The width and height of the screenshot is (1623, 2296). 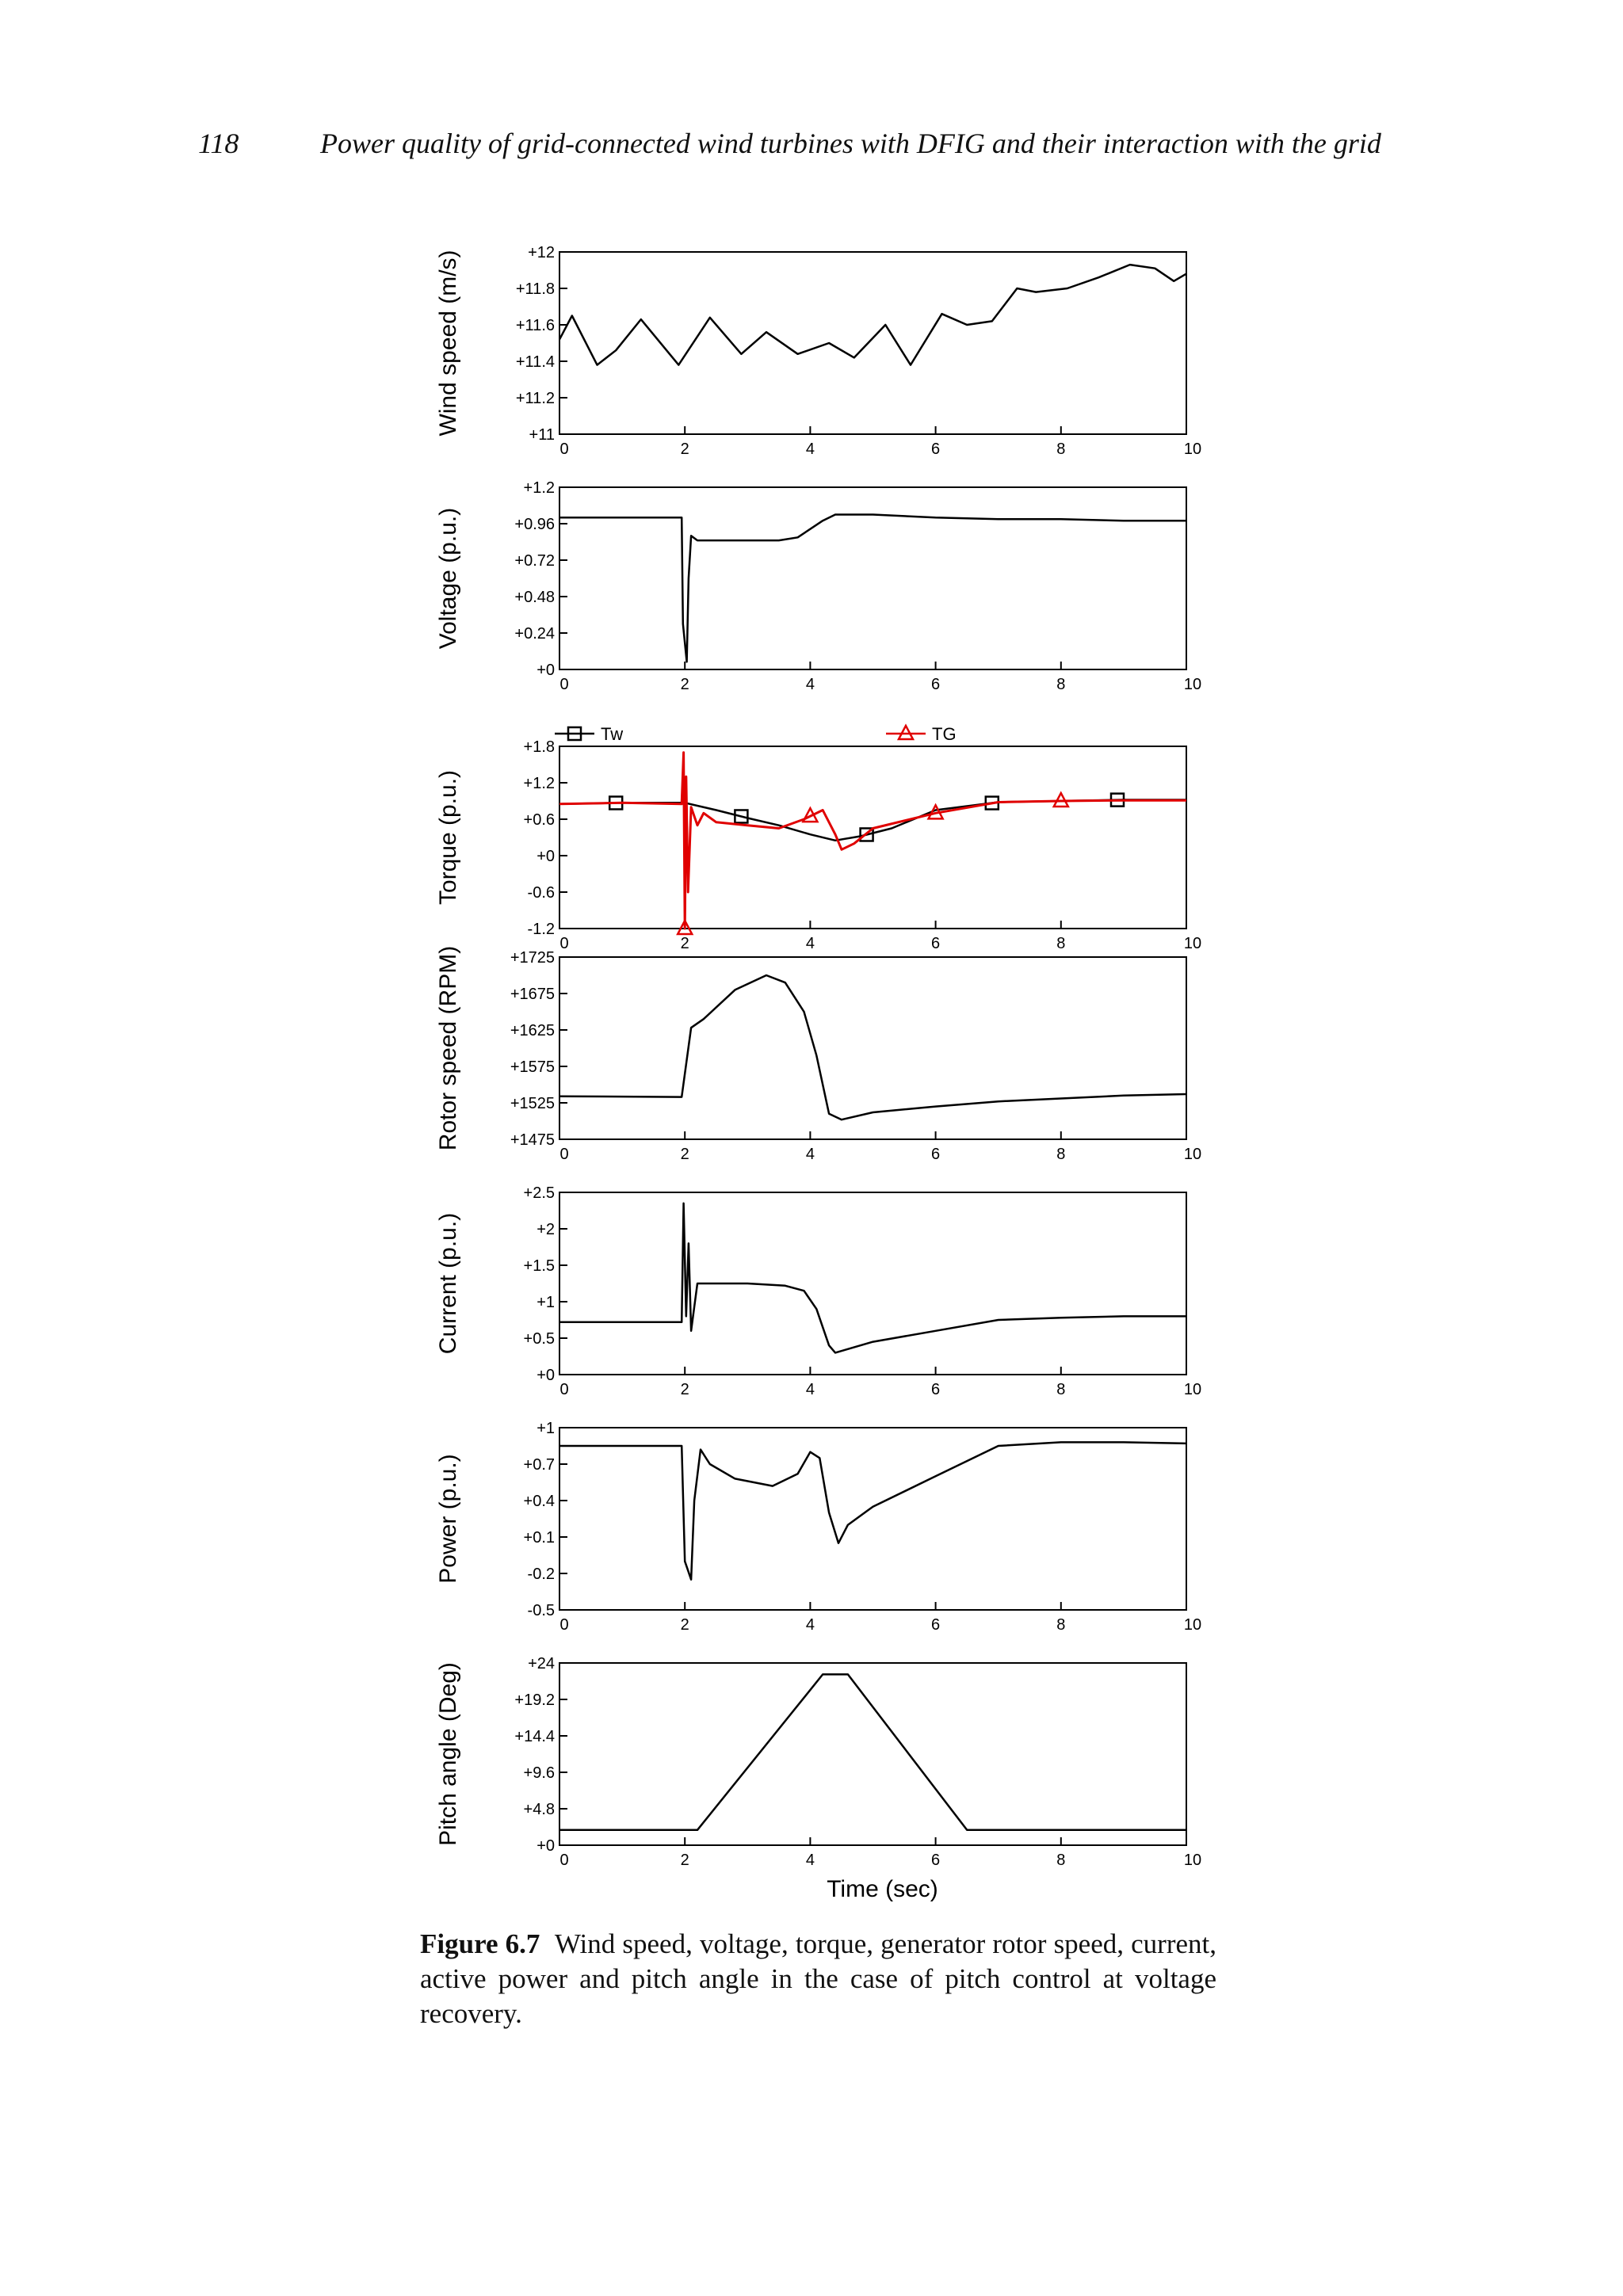 I want to click on x-axis-label: Time (sec), so click(x=883, y=1889).